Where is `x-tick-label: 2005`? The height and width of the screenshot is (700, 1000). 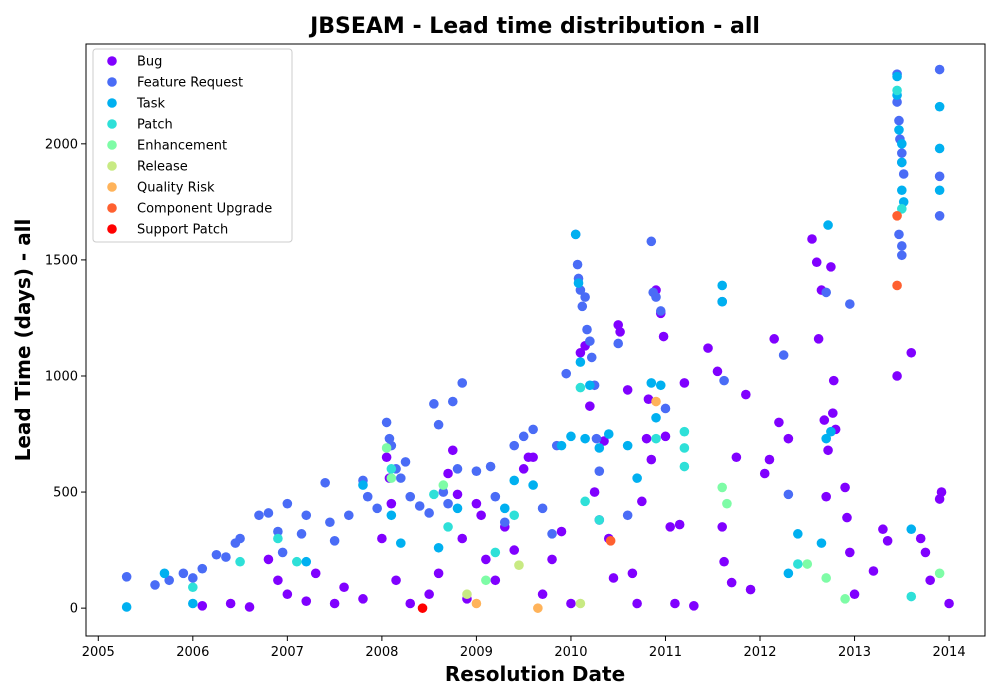 x-tick-label: 2005 is located at coordinates (98, 652).